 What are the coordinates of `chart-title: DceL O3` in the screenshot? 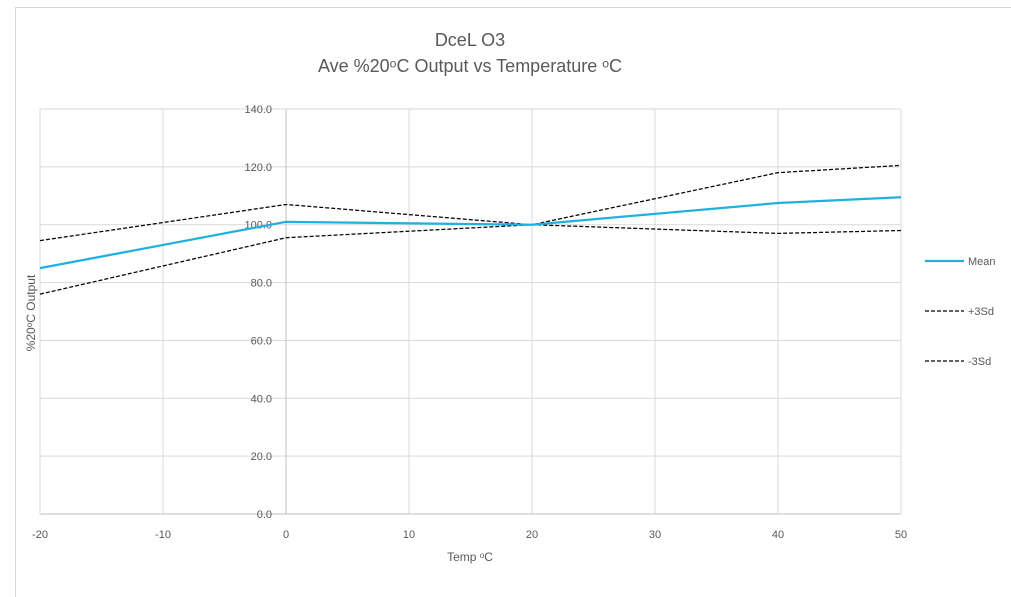 It's located at (470, 40).